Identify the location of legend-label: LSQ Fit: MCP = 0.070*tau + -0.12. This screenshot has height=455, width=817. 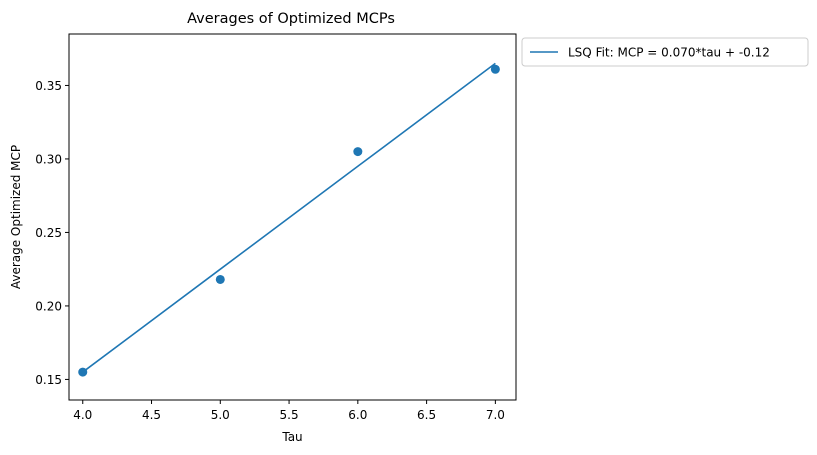
(669, 53).